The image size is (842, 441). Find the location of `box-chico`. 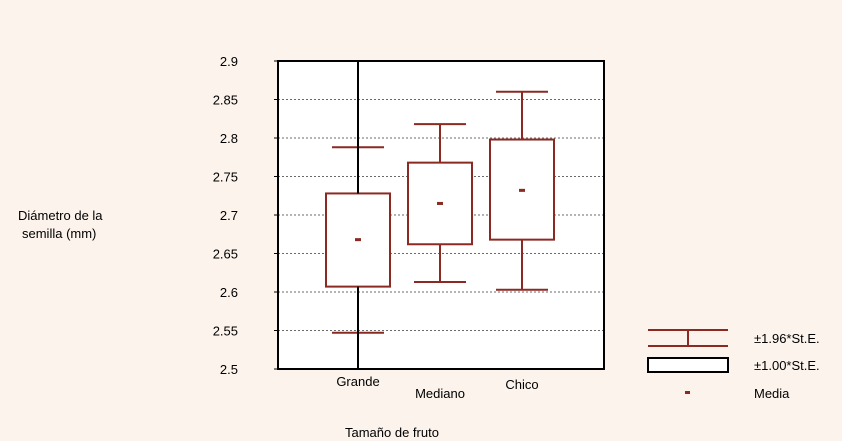

box-chico is located at coordinates (522, 190).